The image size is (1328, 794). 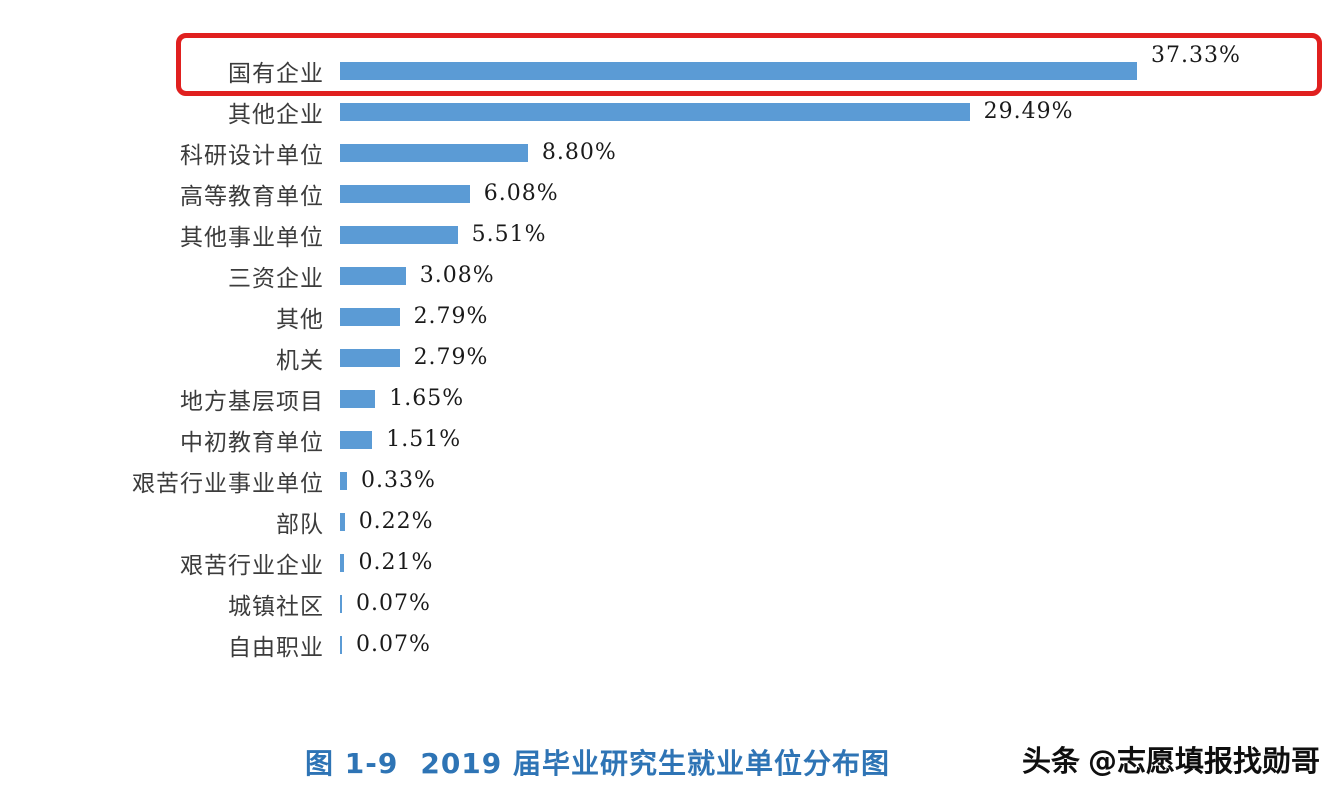 What do you see at coordinates (396, 562) in the screenshot?
I see `value-label: 0.21%` at bounding box center [396, 562].